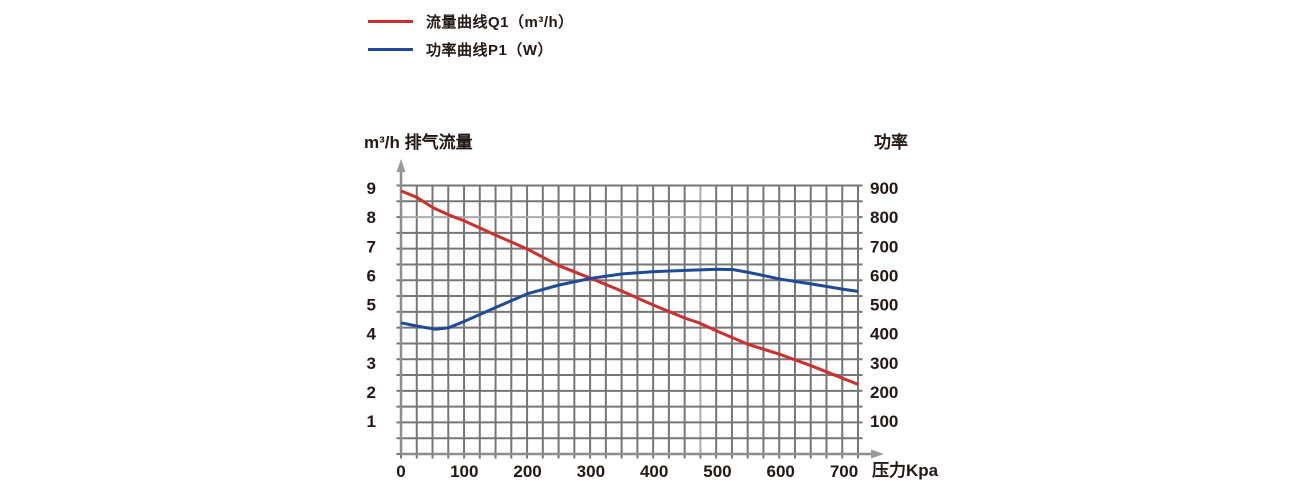 The width and height of the screenshot is (1300, 500). I want to click on left-axis-tick-label: 7, so click(371, 246).